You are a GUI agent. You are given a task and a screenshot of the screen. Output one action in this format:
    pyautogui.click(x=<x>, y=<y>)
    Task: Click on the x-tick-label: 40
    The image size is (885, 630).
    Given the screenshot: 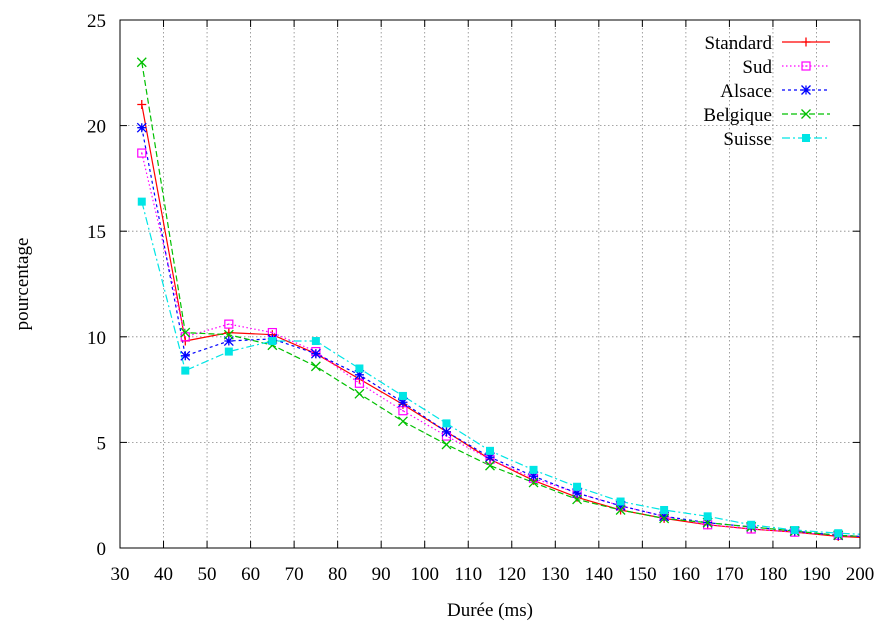 What is the action you would take?
    pyautogui.click(x=163, y=574)
    